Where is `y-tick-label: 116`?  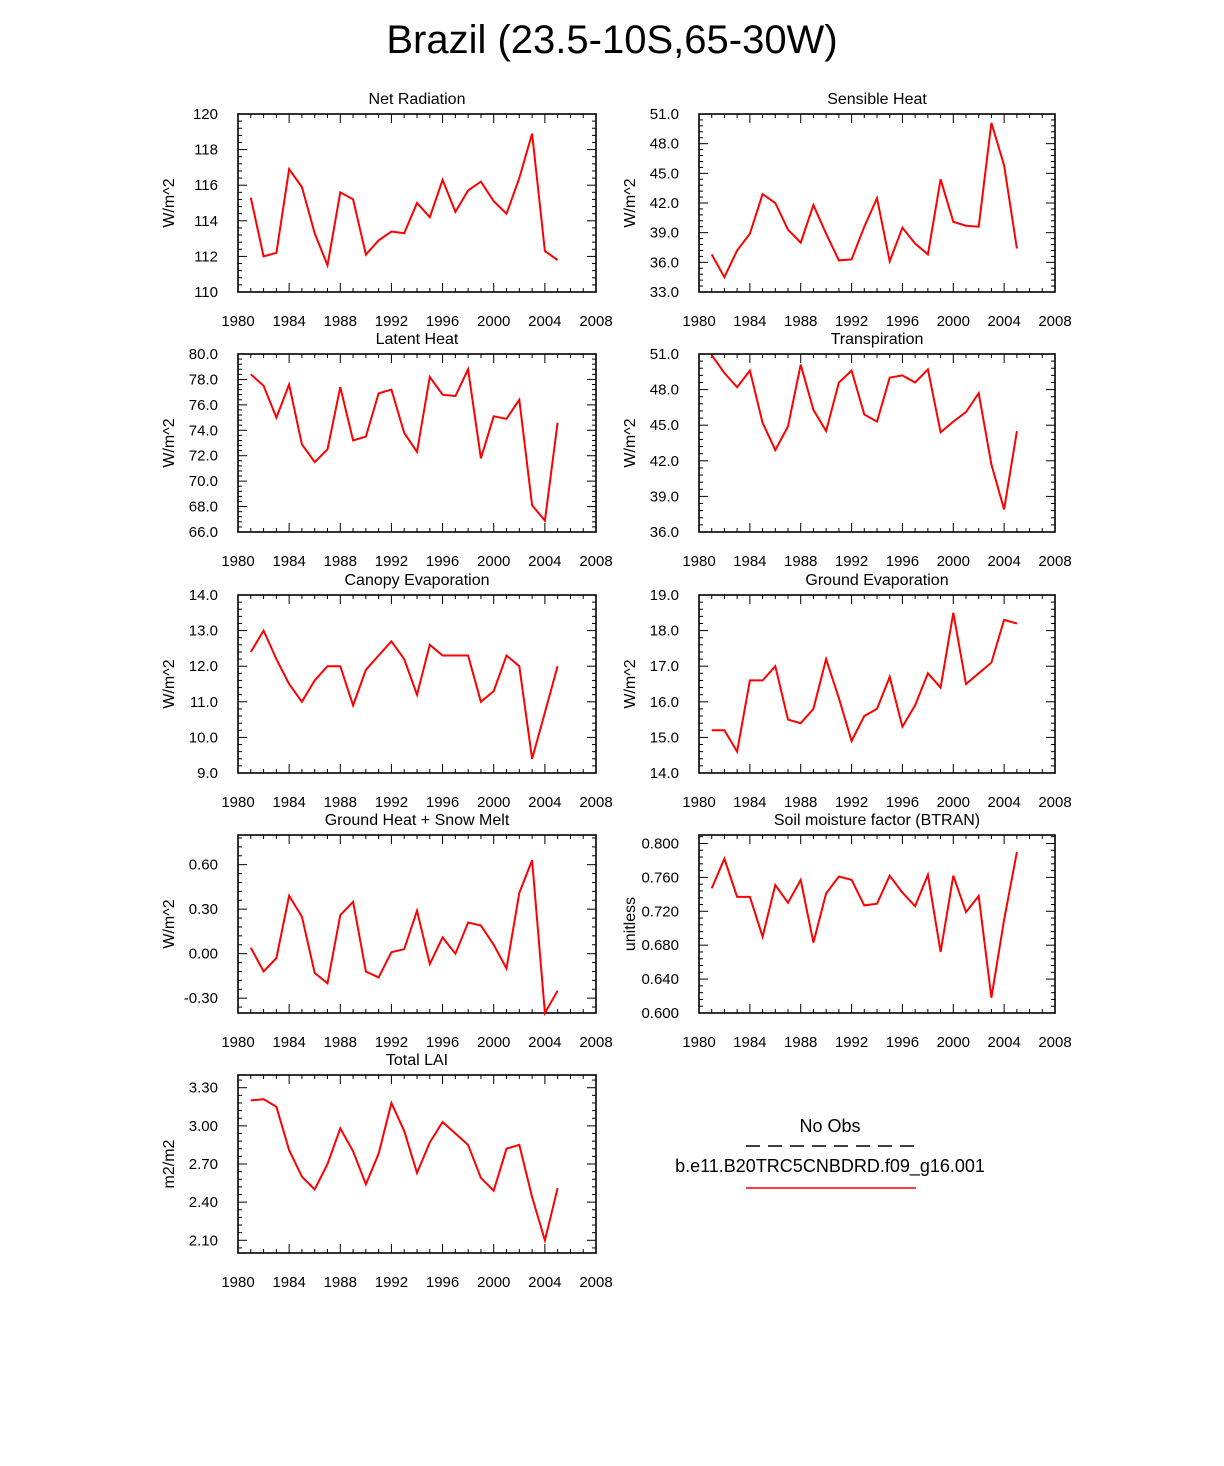 y-tick-label: 116 is located at coordinates (206, 185).